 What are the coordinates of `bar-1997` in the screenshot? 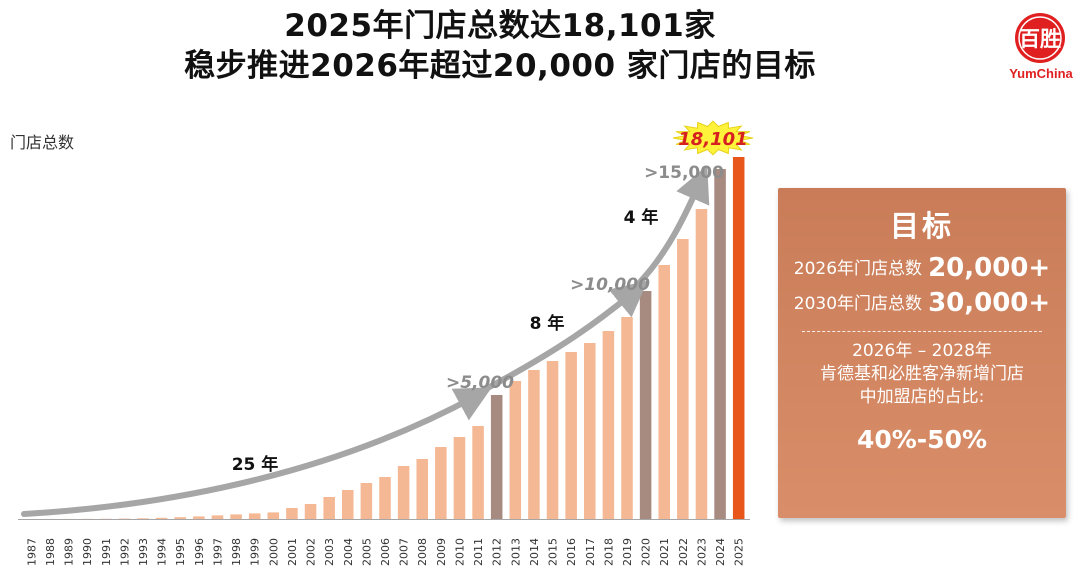 It's located at (217, 517).